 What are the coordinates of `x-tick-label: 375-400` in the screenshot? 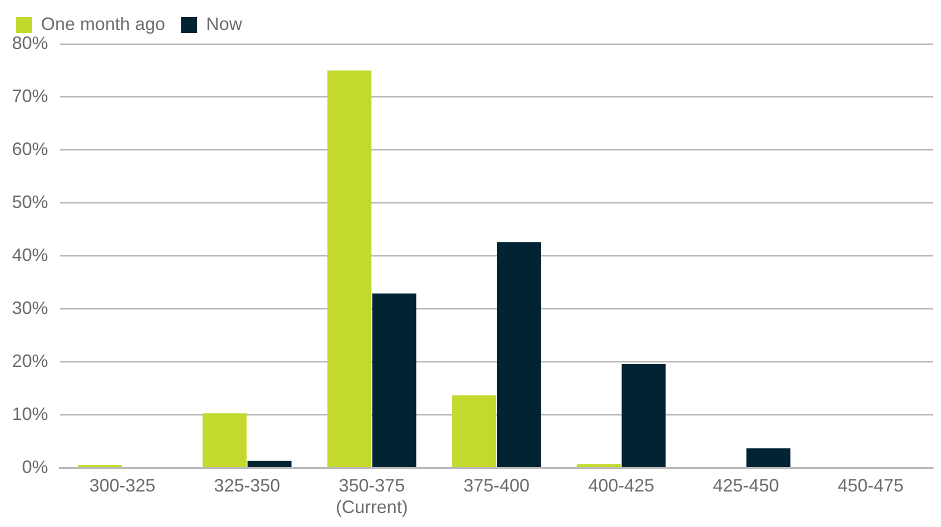 It's located at (496, 486).